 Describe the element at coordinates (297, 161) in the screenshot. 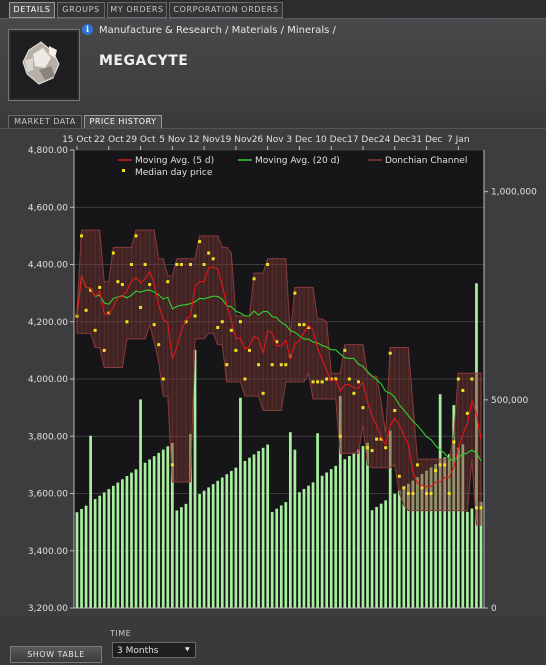

I see `legend-ma20-label: Moving Avg. (20 d)` at that location.